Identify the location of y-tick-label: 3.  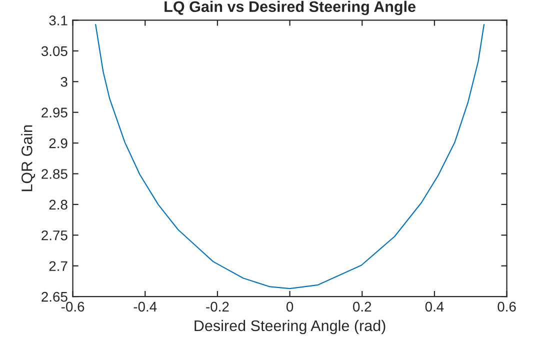
(64, 81).